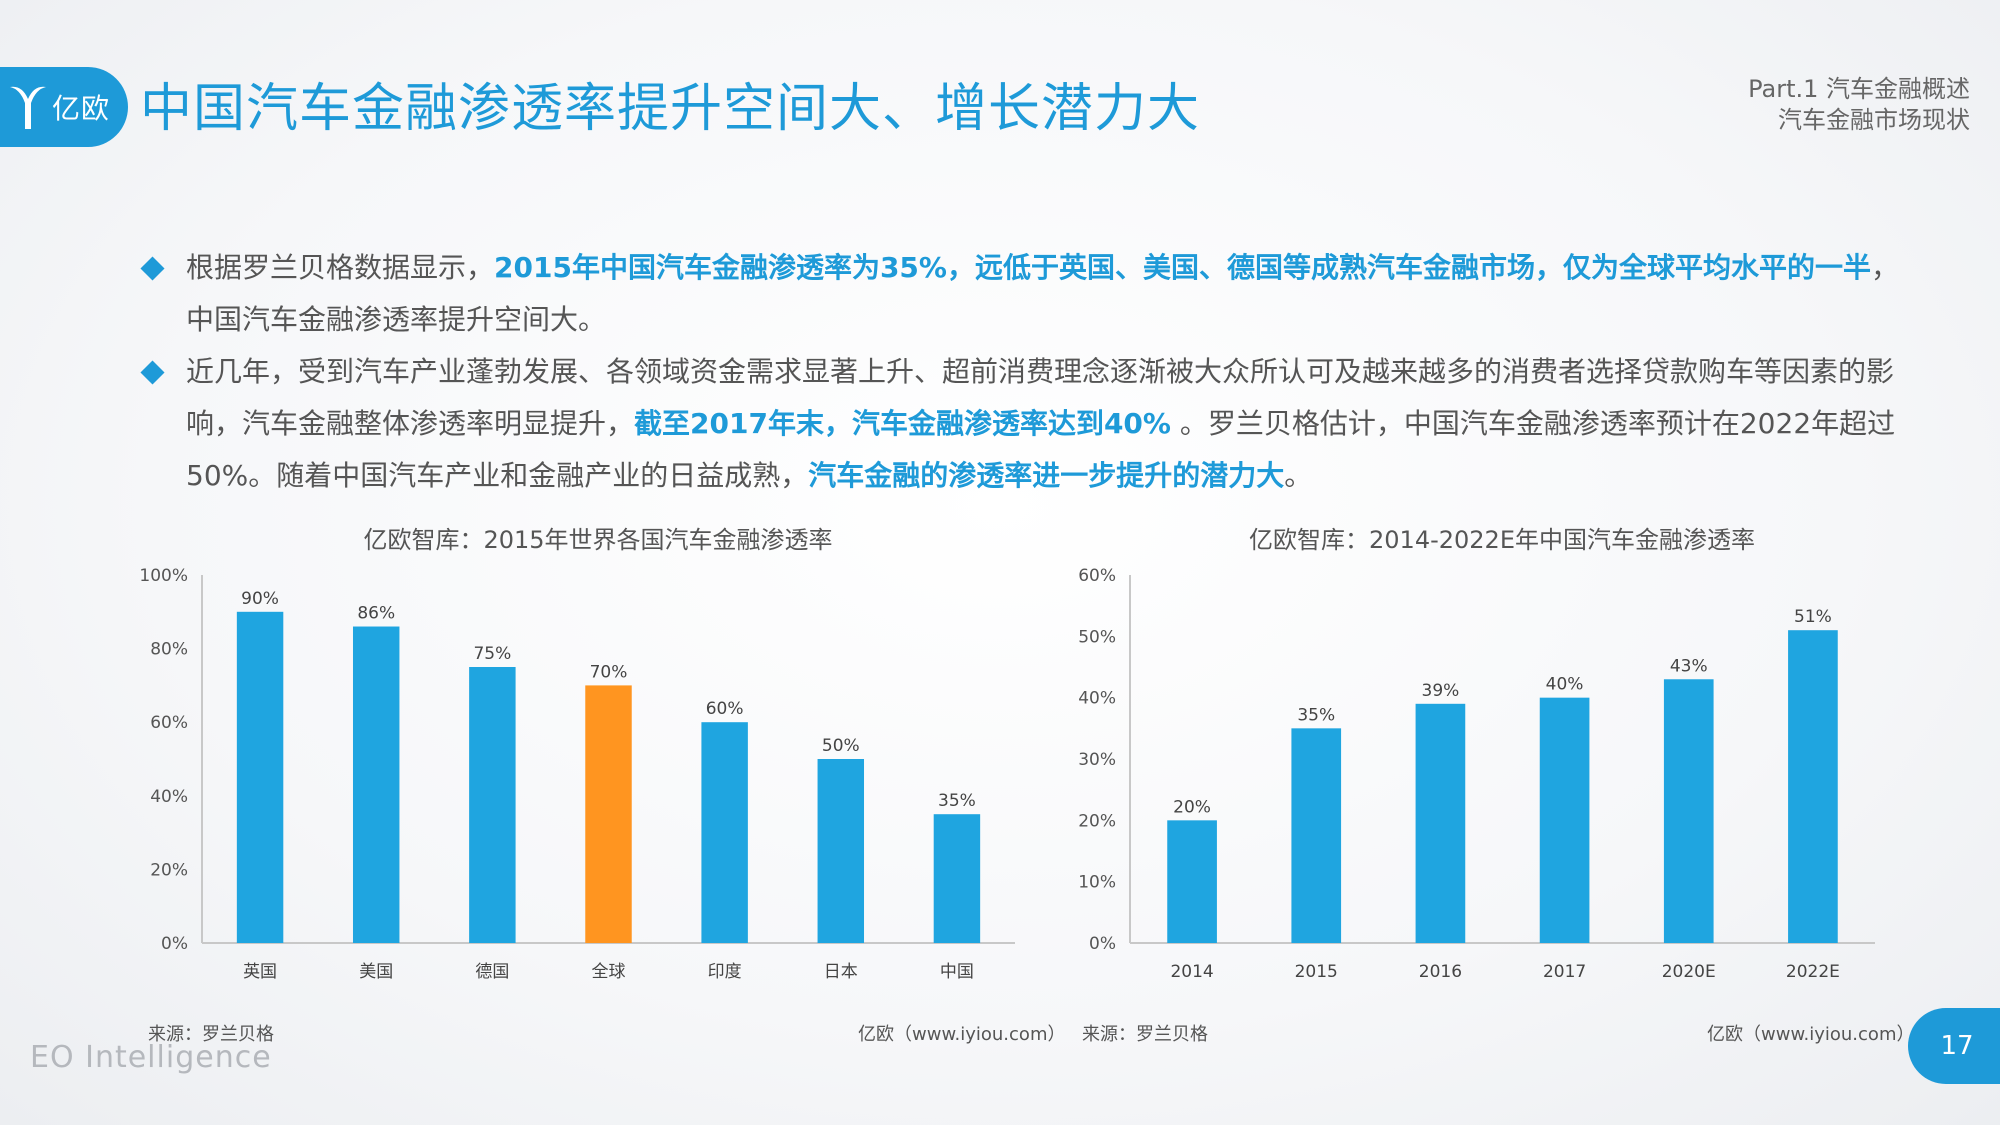 This screenshot has height=1125, width=2000. I want to click on countries-x-tick-label: 全球, so click(609, 972).